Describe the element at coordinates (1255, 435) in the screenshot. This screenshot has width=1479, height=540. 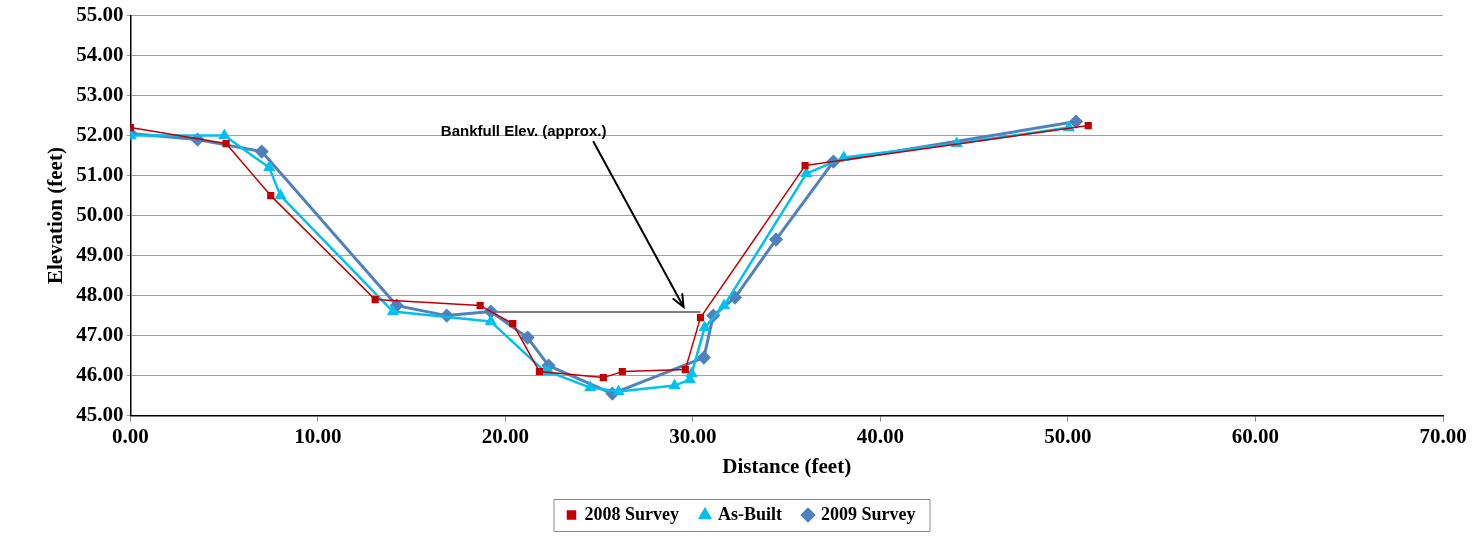
I see `x-tick-label: 60.00` at that location.